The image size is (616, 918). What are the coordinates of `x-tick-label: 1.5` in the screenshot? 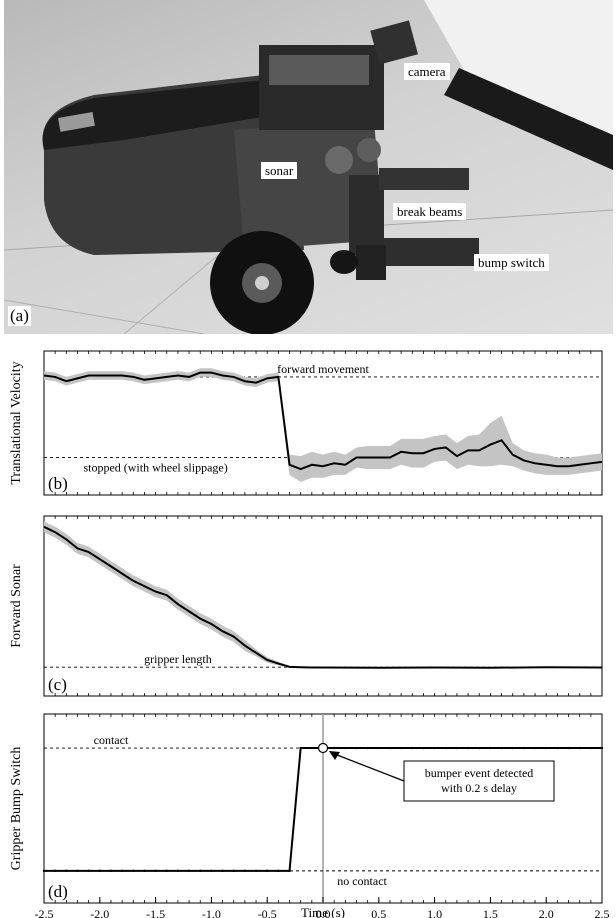 It's located at (490, 912).